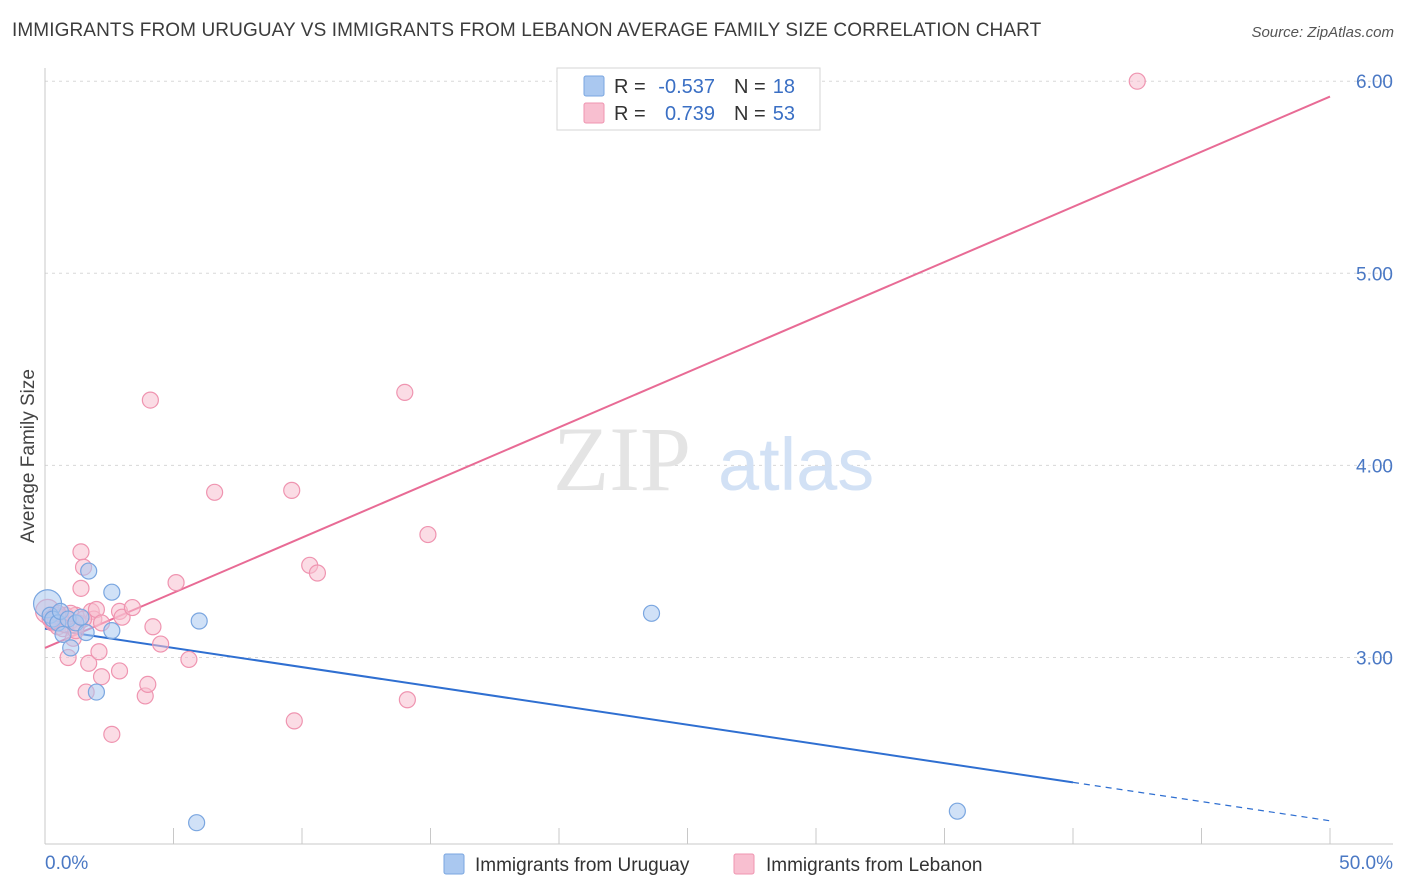  I want to click on trend-line-uruguay, so click(559, 705).